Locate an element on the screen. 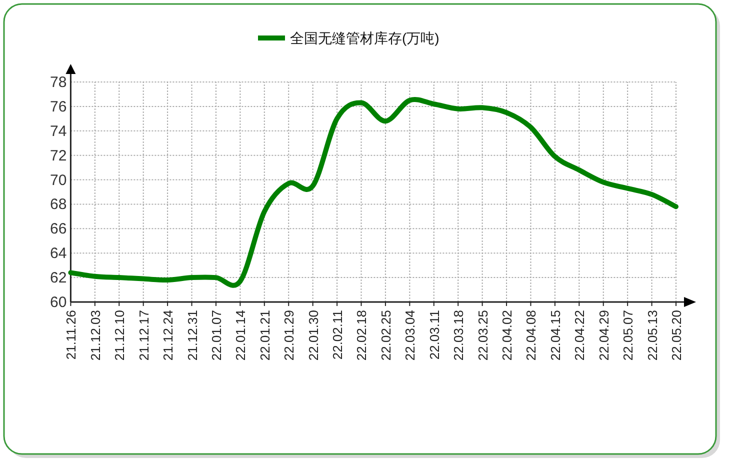 The image size is (730, 465). y-tick-label: 74 is located at coordinates (58, 131).